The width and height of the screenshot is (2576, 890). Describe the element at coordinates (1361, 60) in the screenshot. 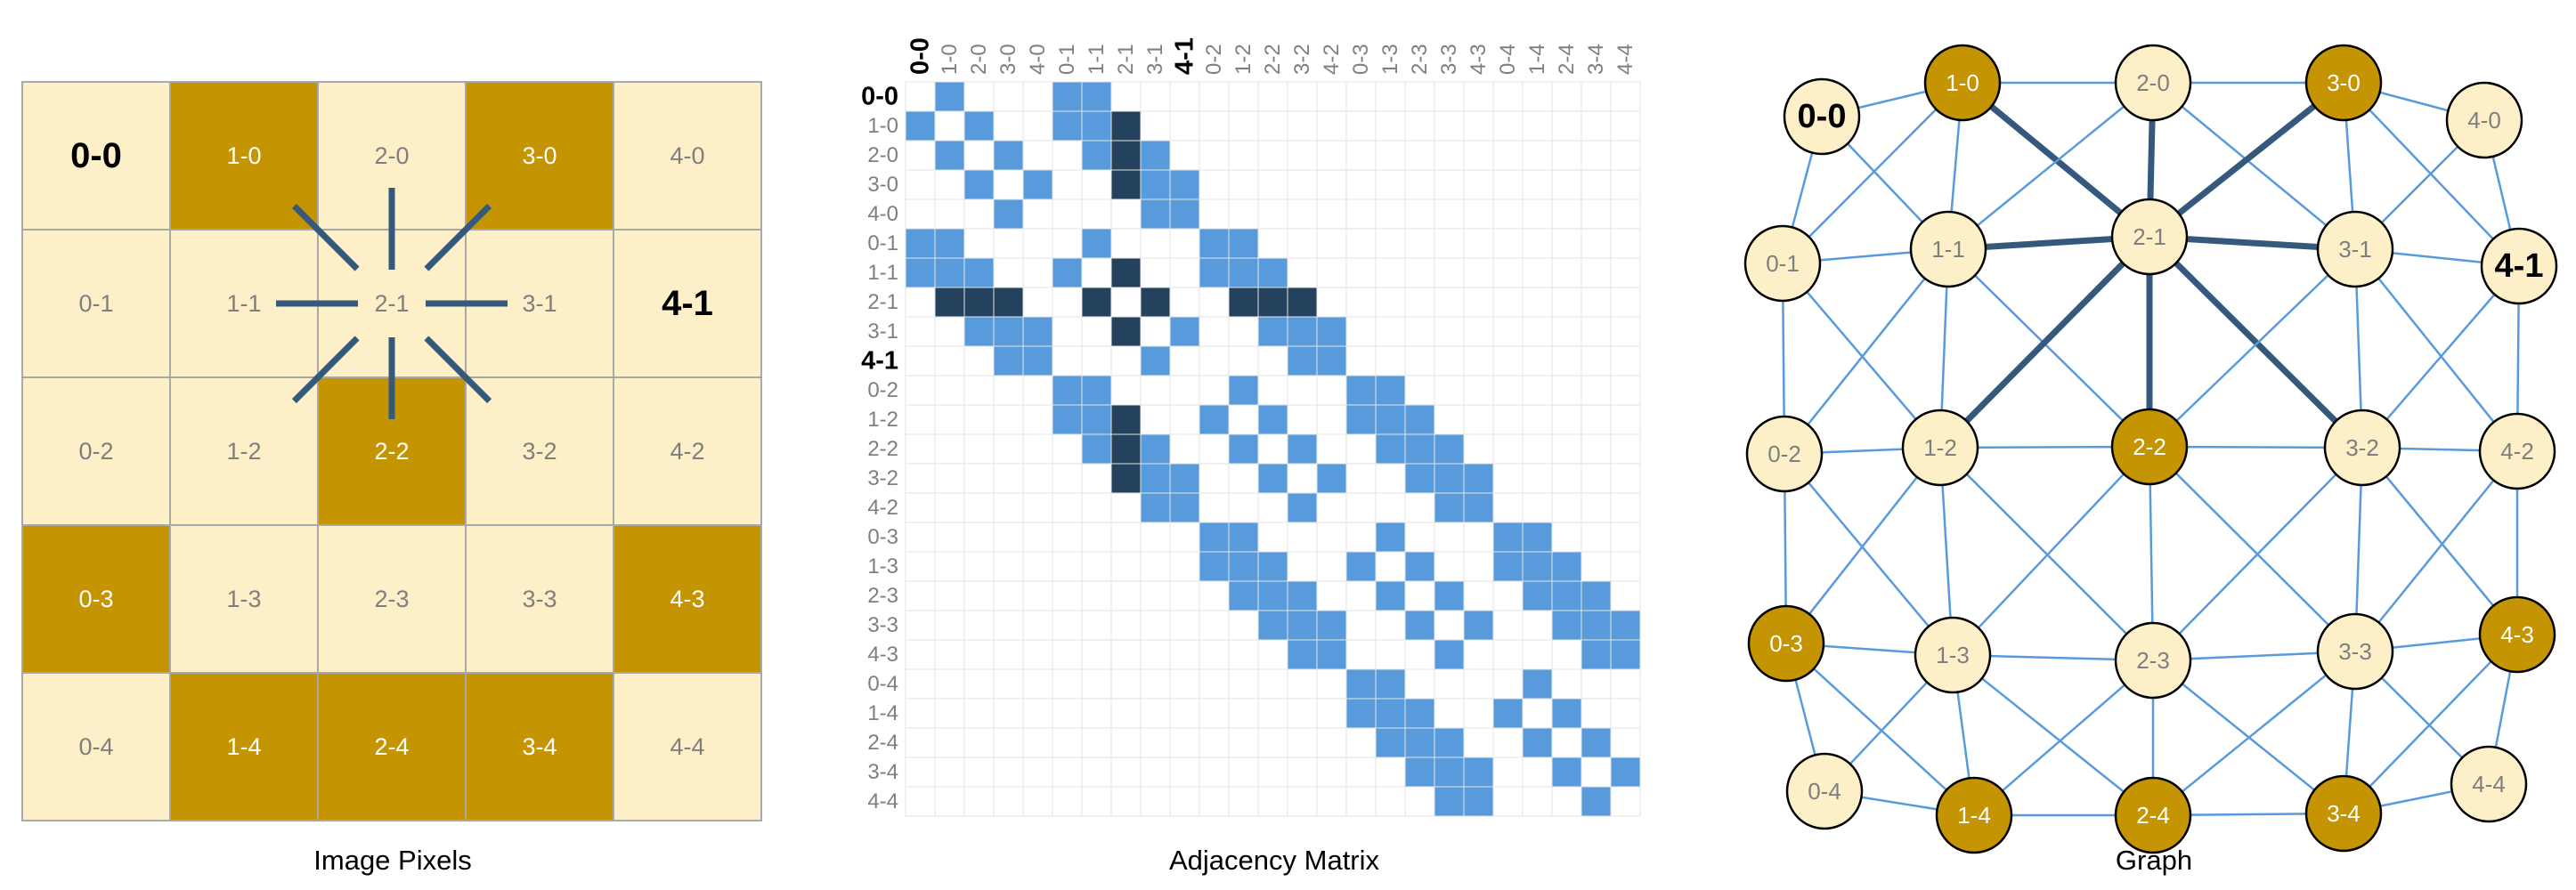

I see `matrix-col-label: 0-3` at that location.